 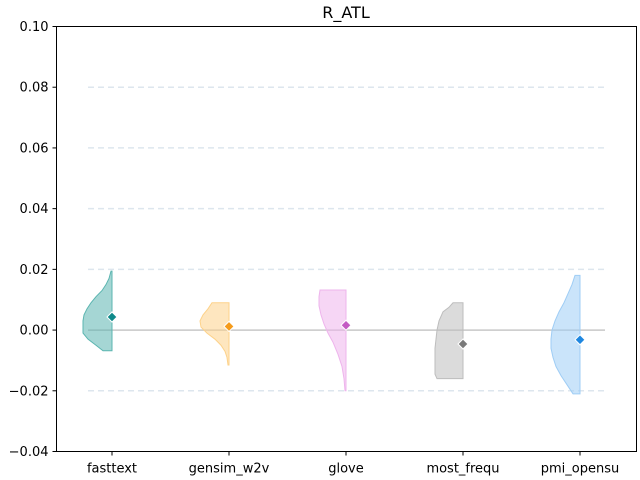 I want to click on x-tick-label-fasttext: fasttext, so click(x=112, y=469).